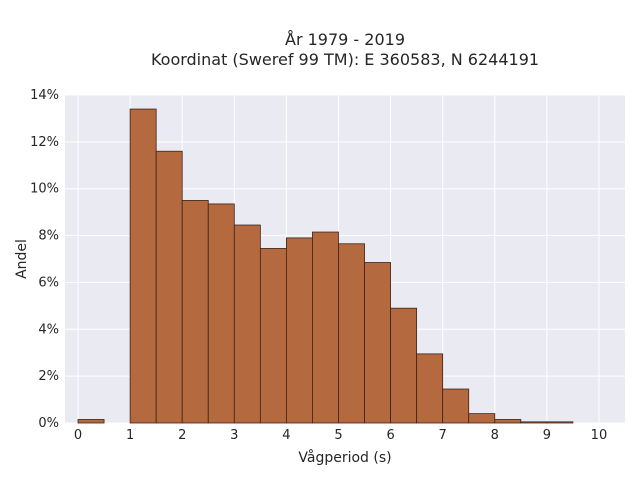 Image resolution: width=640 pixels, height=480 pixels. I want to click on y-axis-label: Andel, so click(22, 259).